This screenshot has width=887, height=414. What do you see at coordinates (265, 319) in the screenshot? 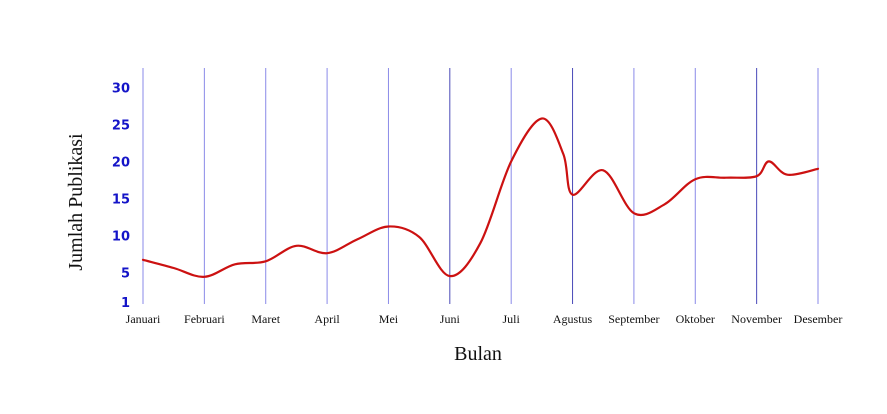
I see `x-tick-maret: Maret` at bounding box center [265, 319].